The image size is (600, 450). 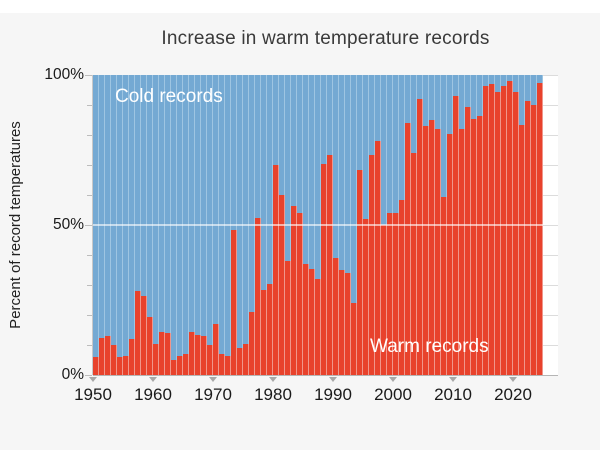 What do you see at coordinates (273, 379) in the screenshot?
I see `x-tick-triangle-1980` at bounding box center [273, 379].